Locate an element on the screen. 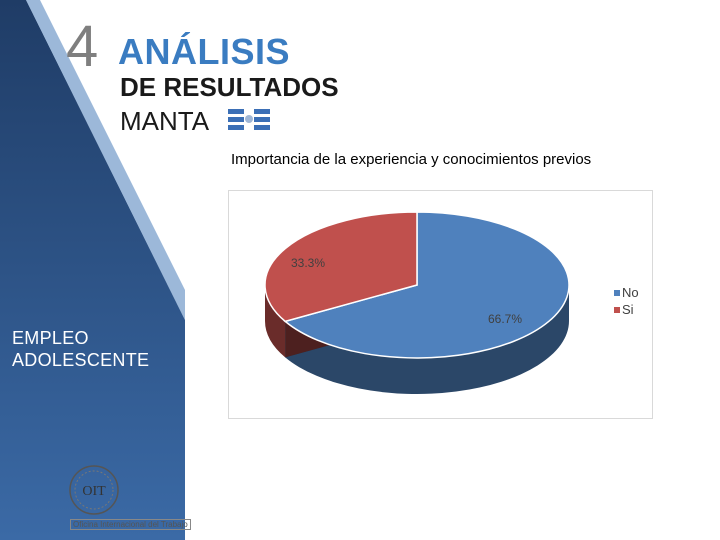  chart-legend: No Si is located at coordinates (626, 301).